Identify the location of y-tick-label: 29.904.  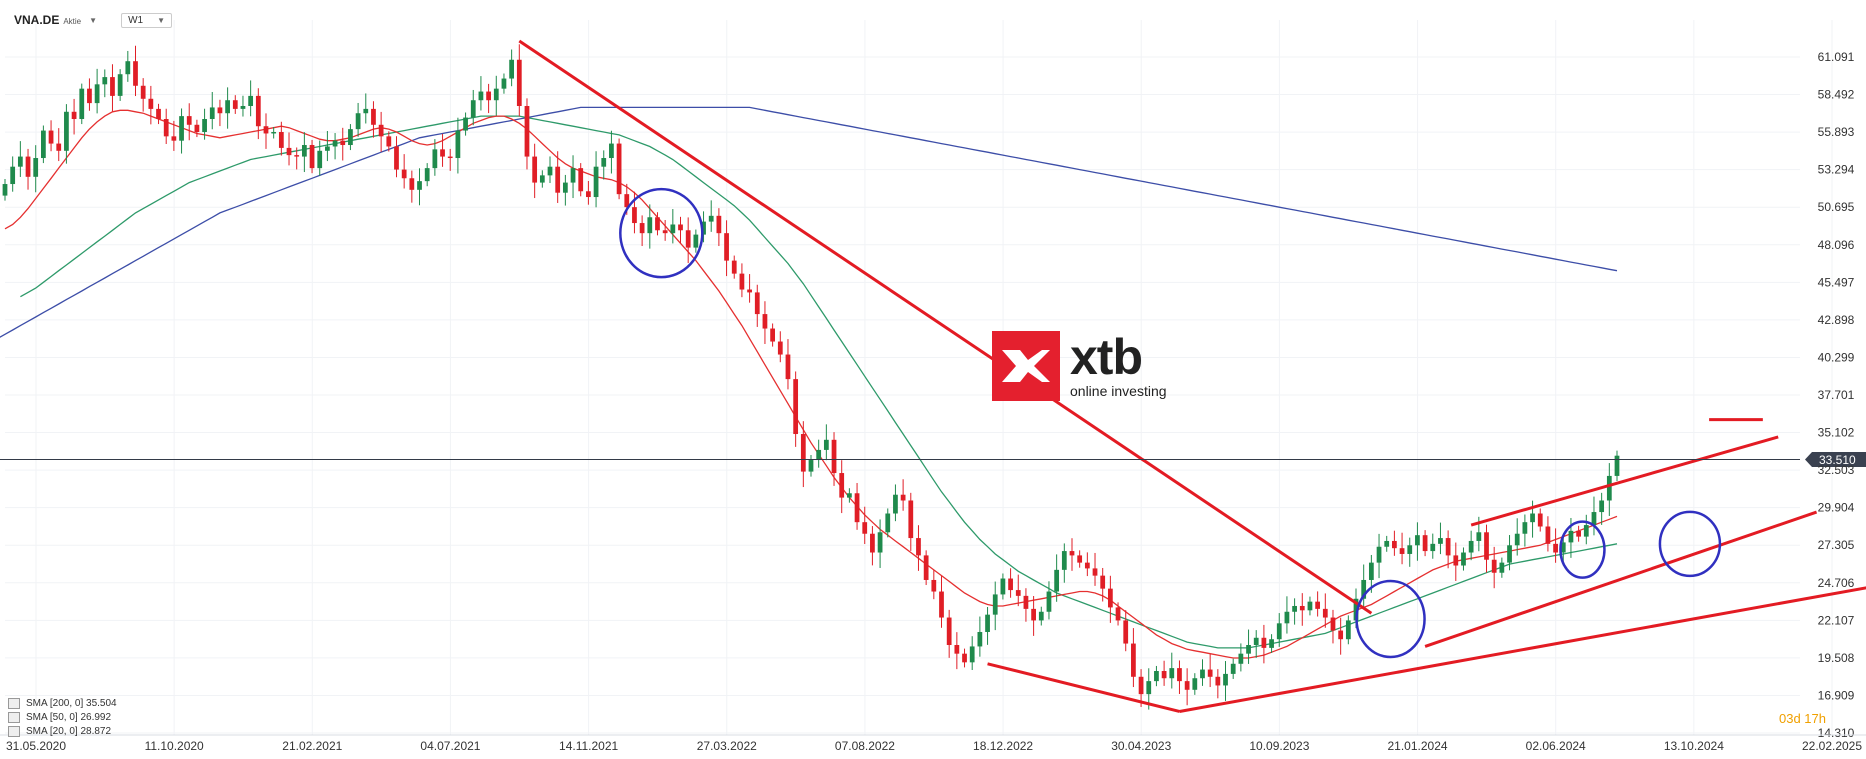
(1836, 508).